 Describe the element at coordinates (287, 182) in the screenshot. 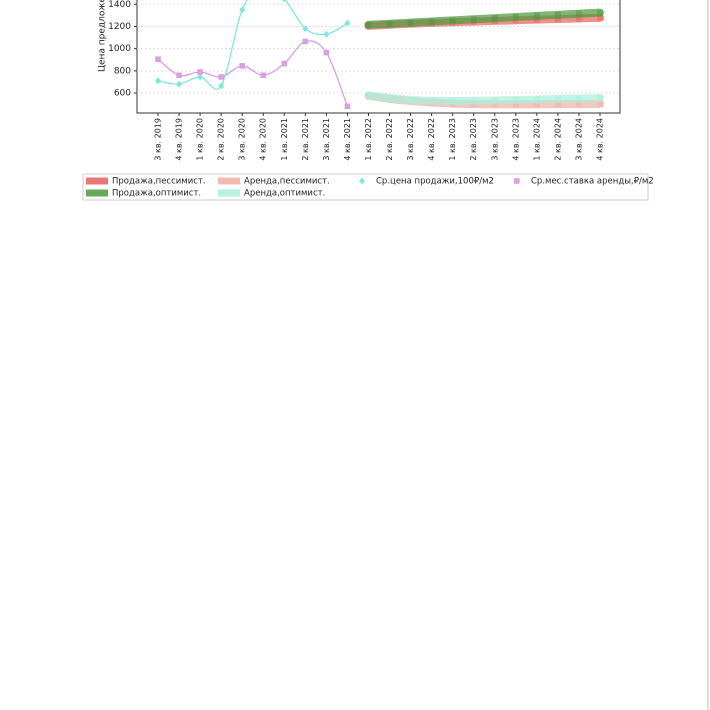

I see `legend-label: Аренда,пессимист.` at that location.